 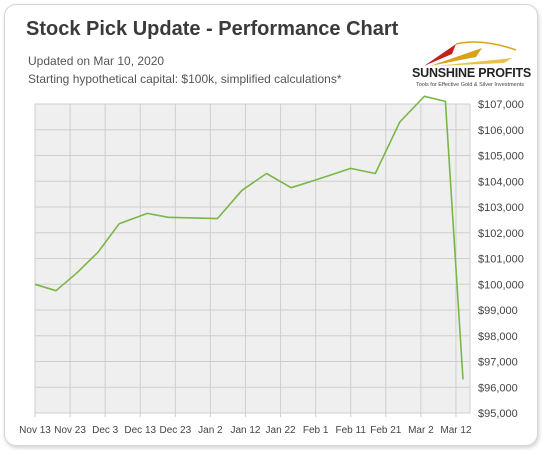 What do you see at coordinates (316, 430) in the screenshot?
I see `x-tick-label: Feb 1` at bounding box center [316, 430].